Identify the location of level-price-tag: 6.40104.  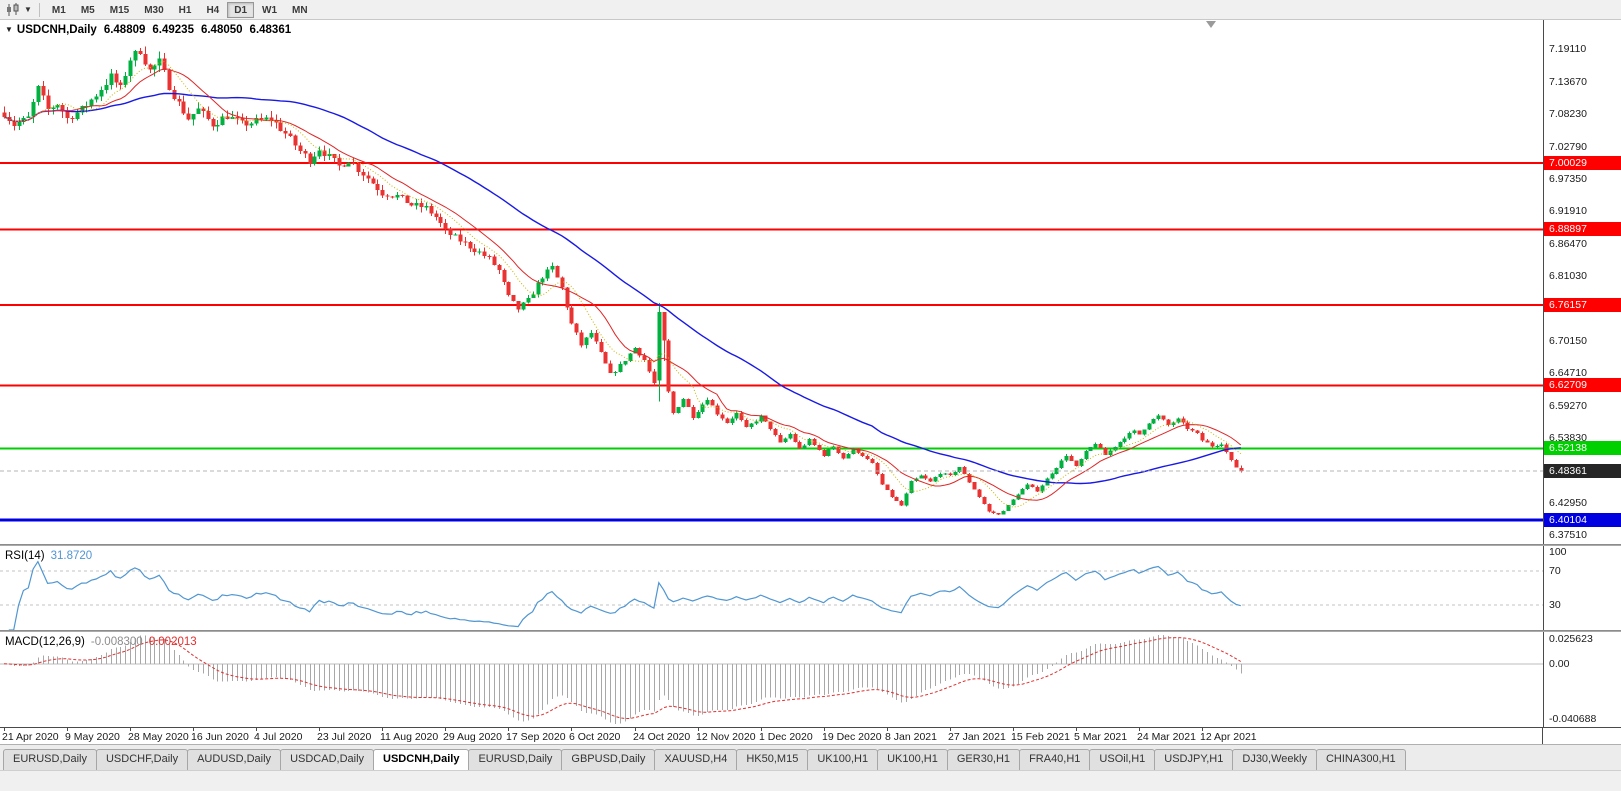
(1582, 520).